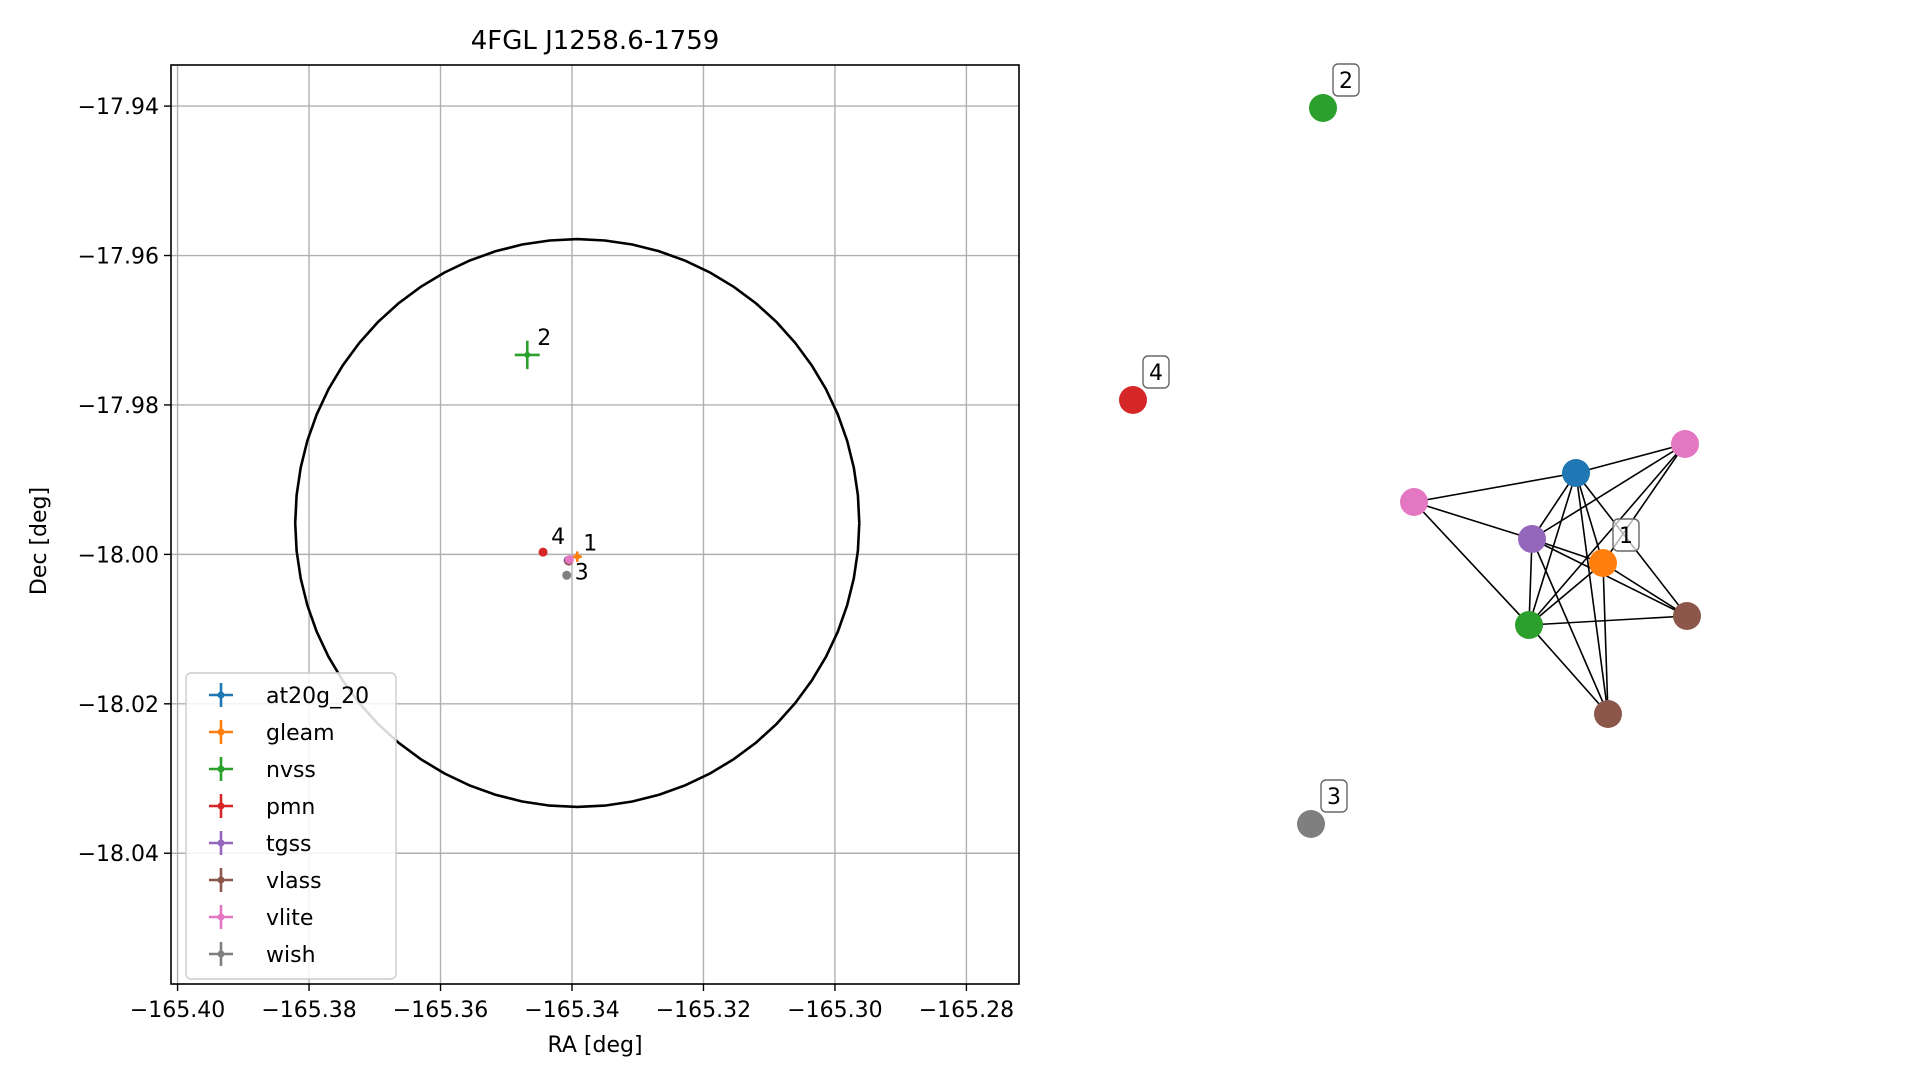  What do you see at coordinates (221, 806) in the screenshot?
I see `legend-dot-pmn` at bounding box center [221, 806].